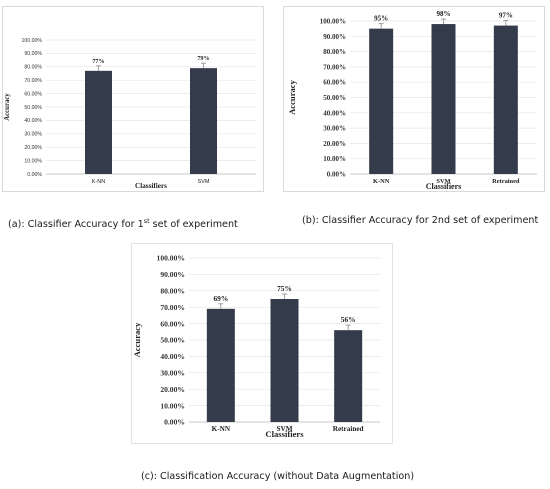  I want to click on data-label: 75%, so click(284, 288).